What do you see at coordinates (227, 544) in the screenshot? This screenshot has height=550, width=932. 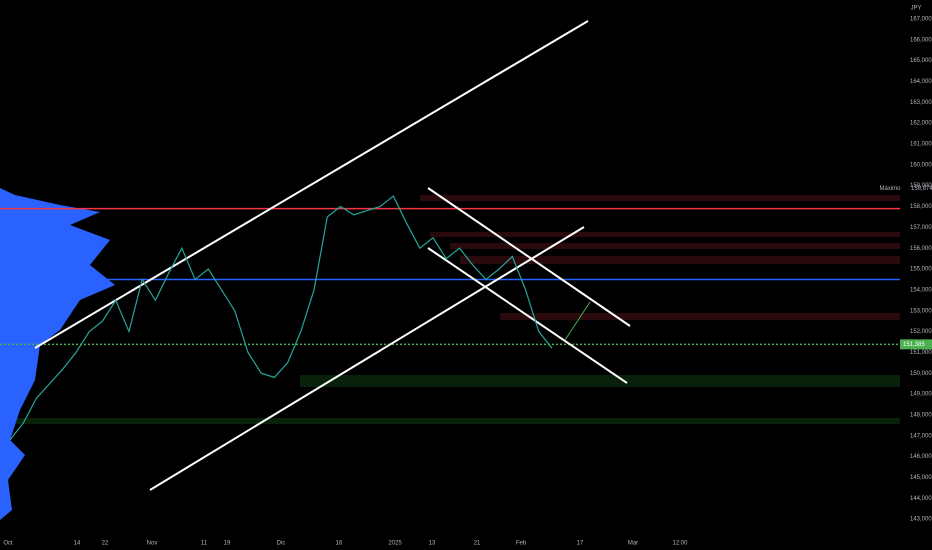 I see `x-tick-label: 19` at bounding box center [227, 544].